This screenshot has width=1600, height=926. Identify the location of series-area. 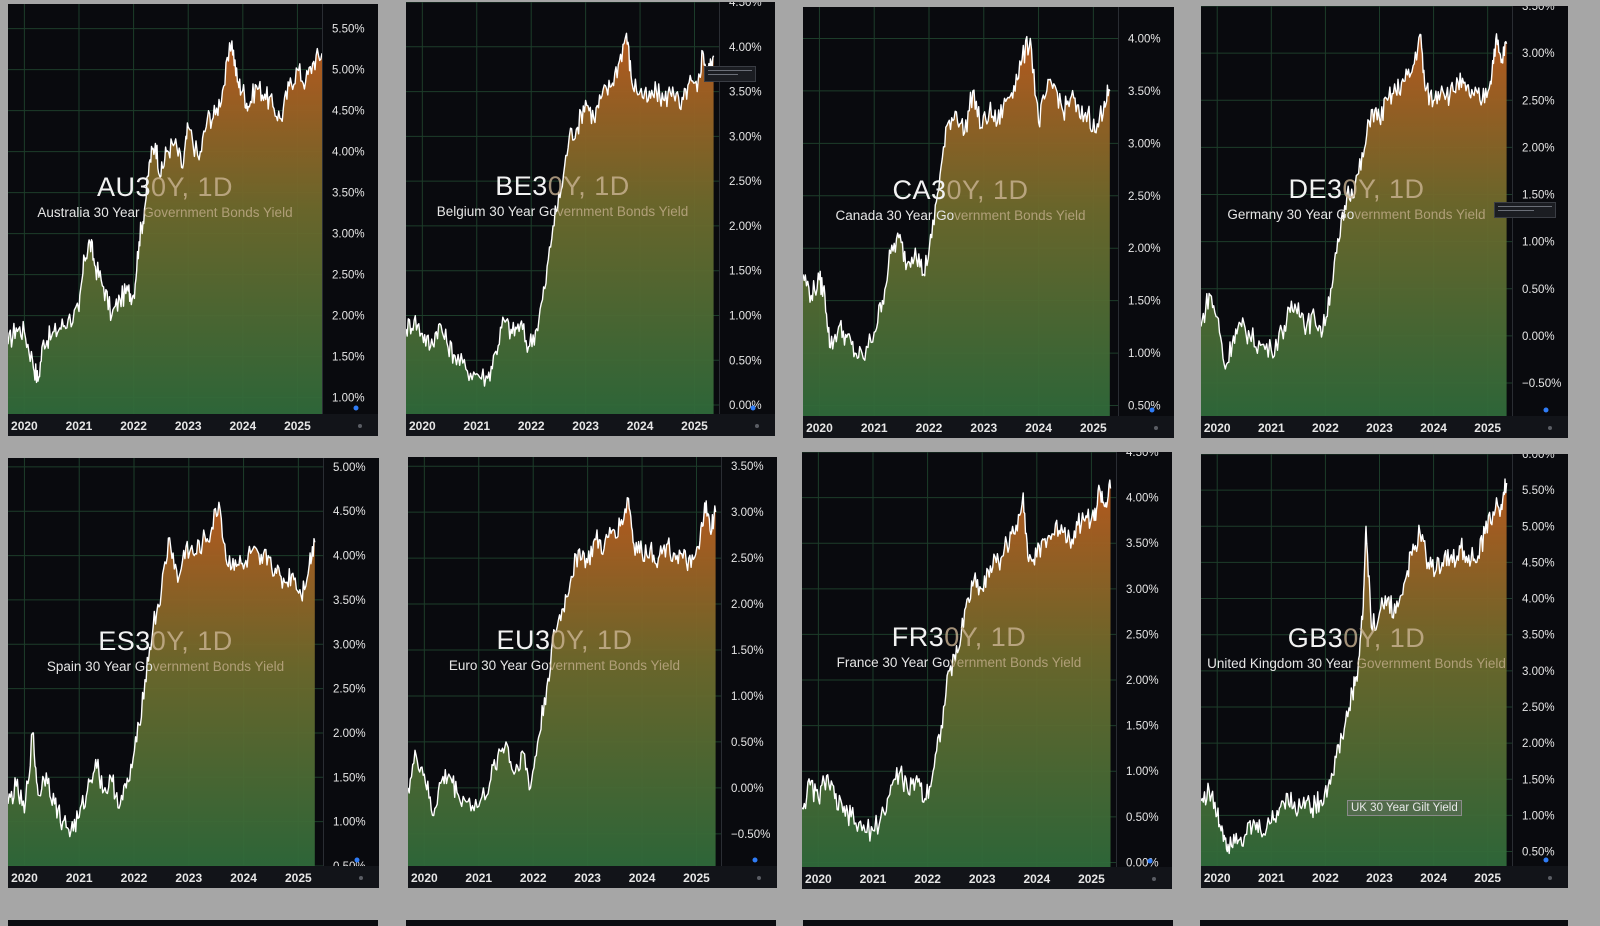
(956, 226).